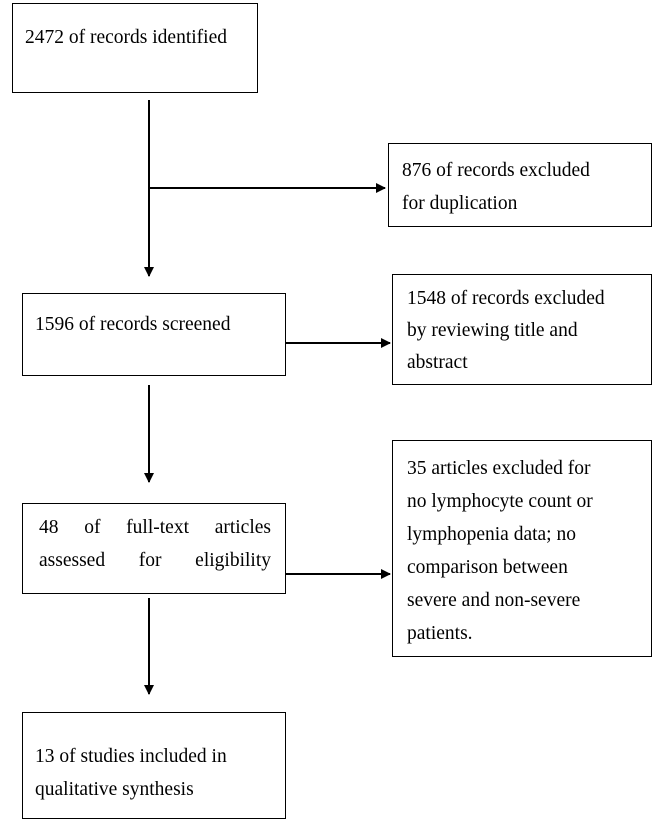 This screenshot has width=656, height=819. Describe the element at coordinates (440, 633) in the screenshot. I see `box-text: patients.` at that location.